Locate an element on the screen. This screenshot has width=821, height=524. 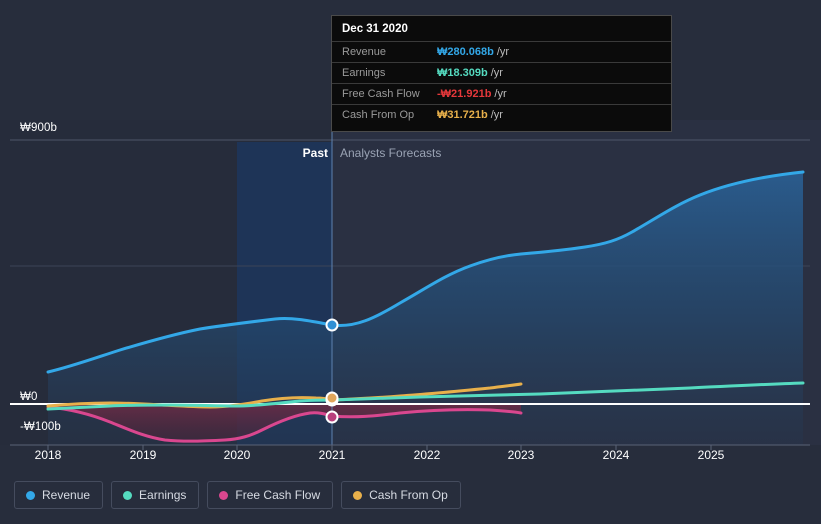
tooltip-unit-free-cash-flow: /yr is located at coordinates (500, 94).